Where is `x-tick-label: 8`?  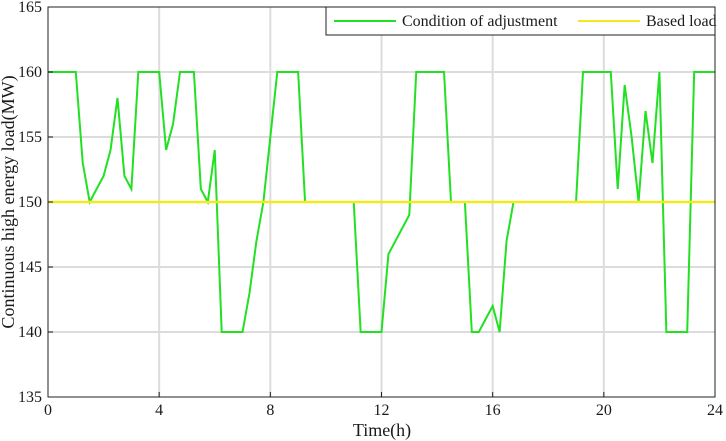 x-tick-label: 8 is located at coordinates (270, 410).